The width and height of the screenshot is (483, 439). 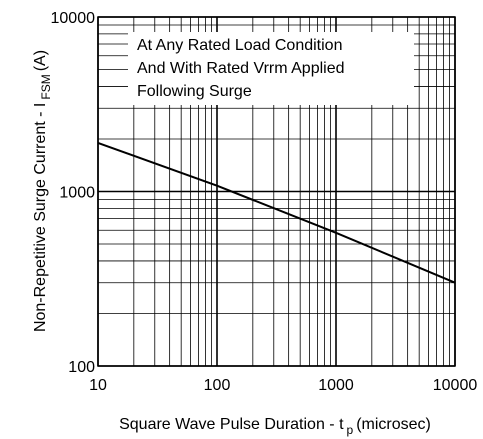 I want to click on y-axis-label-main: Non-Repetitive Surge Current - I, so click(x=40, y=217).